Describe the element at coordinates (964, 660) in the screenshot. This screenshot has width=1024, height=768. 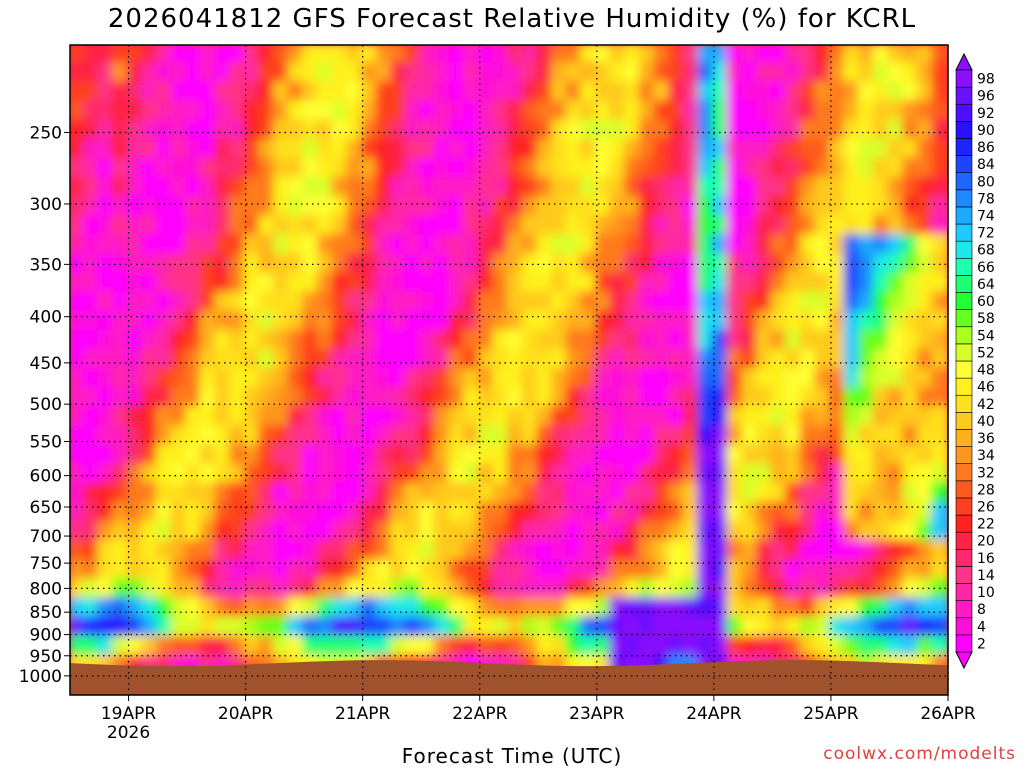
I see `colorbar-min-arrow` at that location.